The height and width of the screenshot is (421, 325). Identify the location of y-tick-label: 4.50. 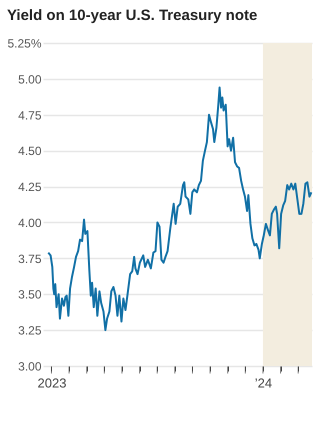
(30, 151).